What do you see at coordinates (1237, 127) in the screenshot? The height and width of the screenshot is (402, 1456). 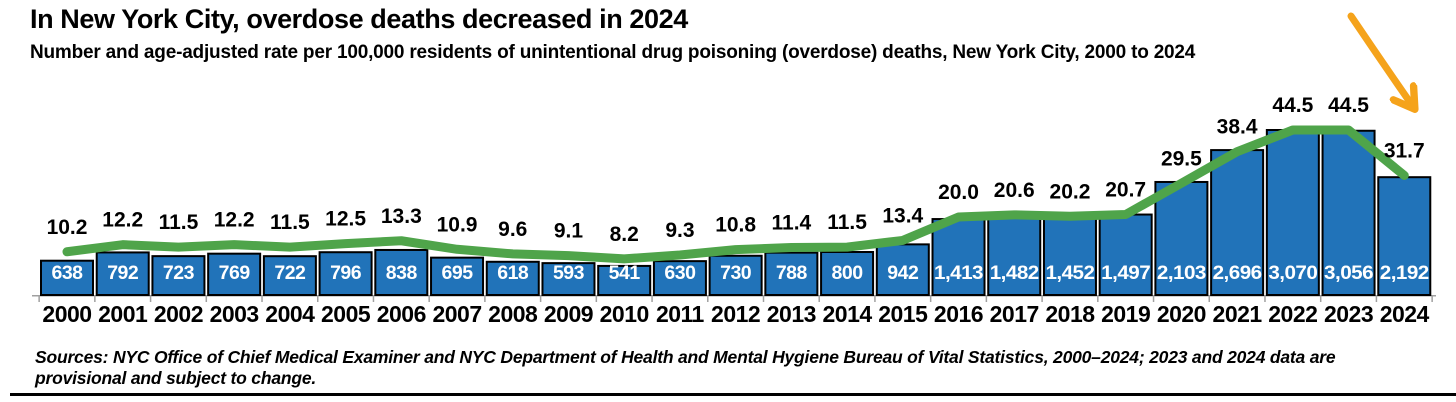 I see `rate-label: 38.4` at bounding box center [1237, 127].